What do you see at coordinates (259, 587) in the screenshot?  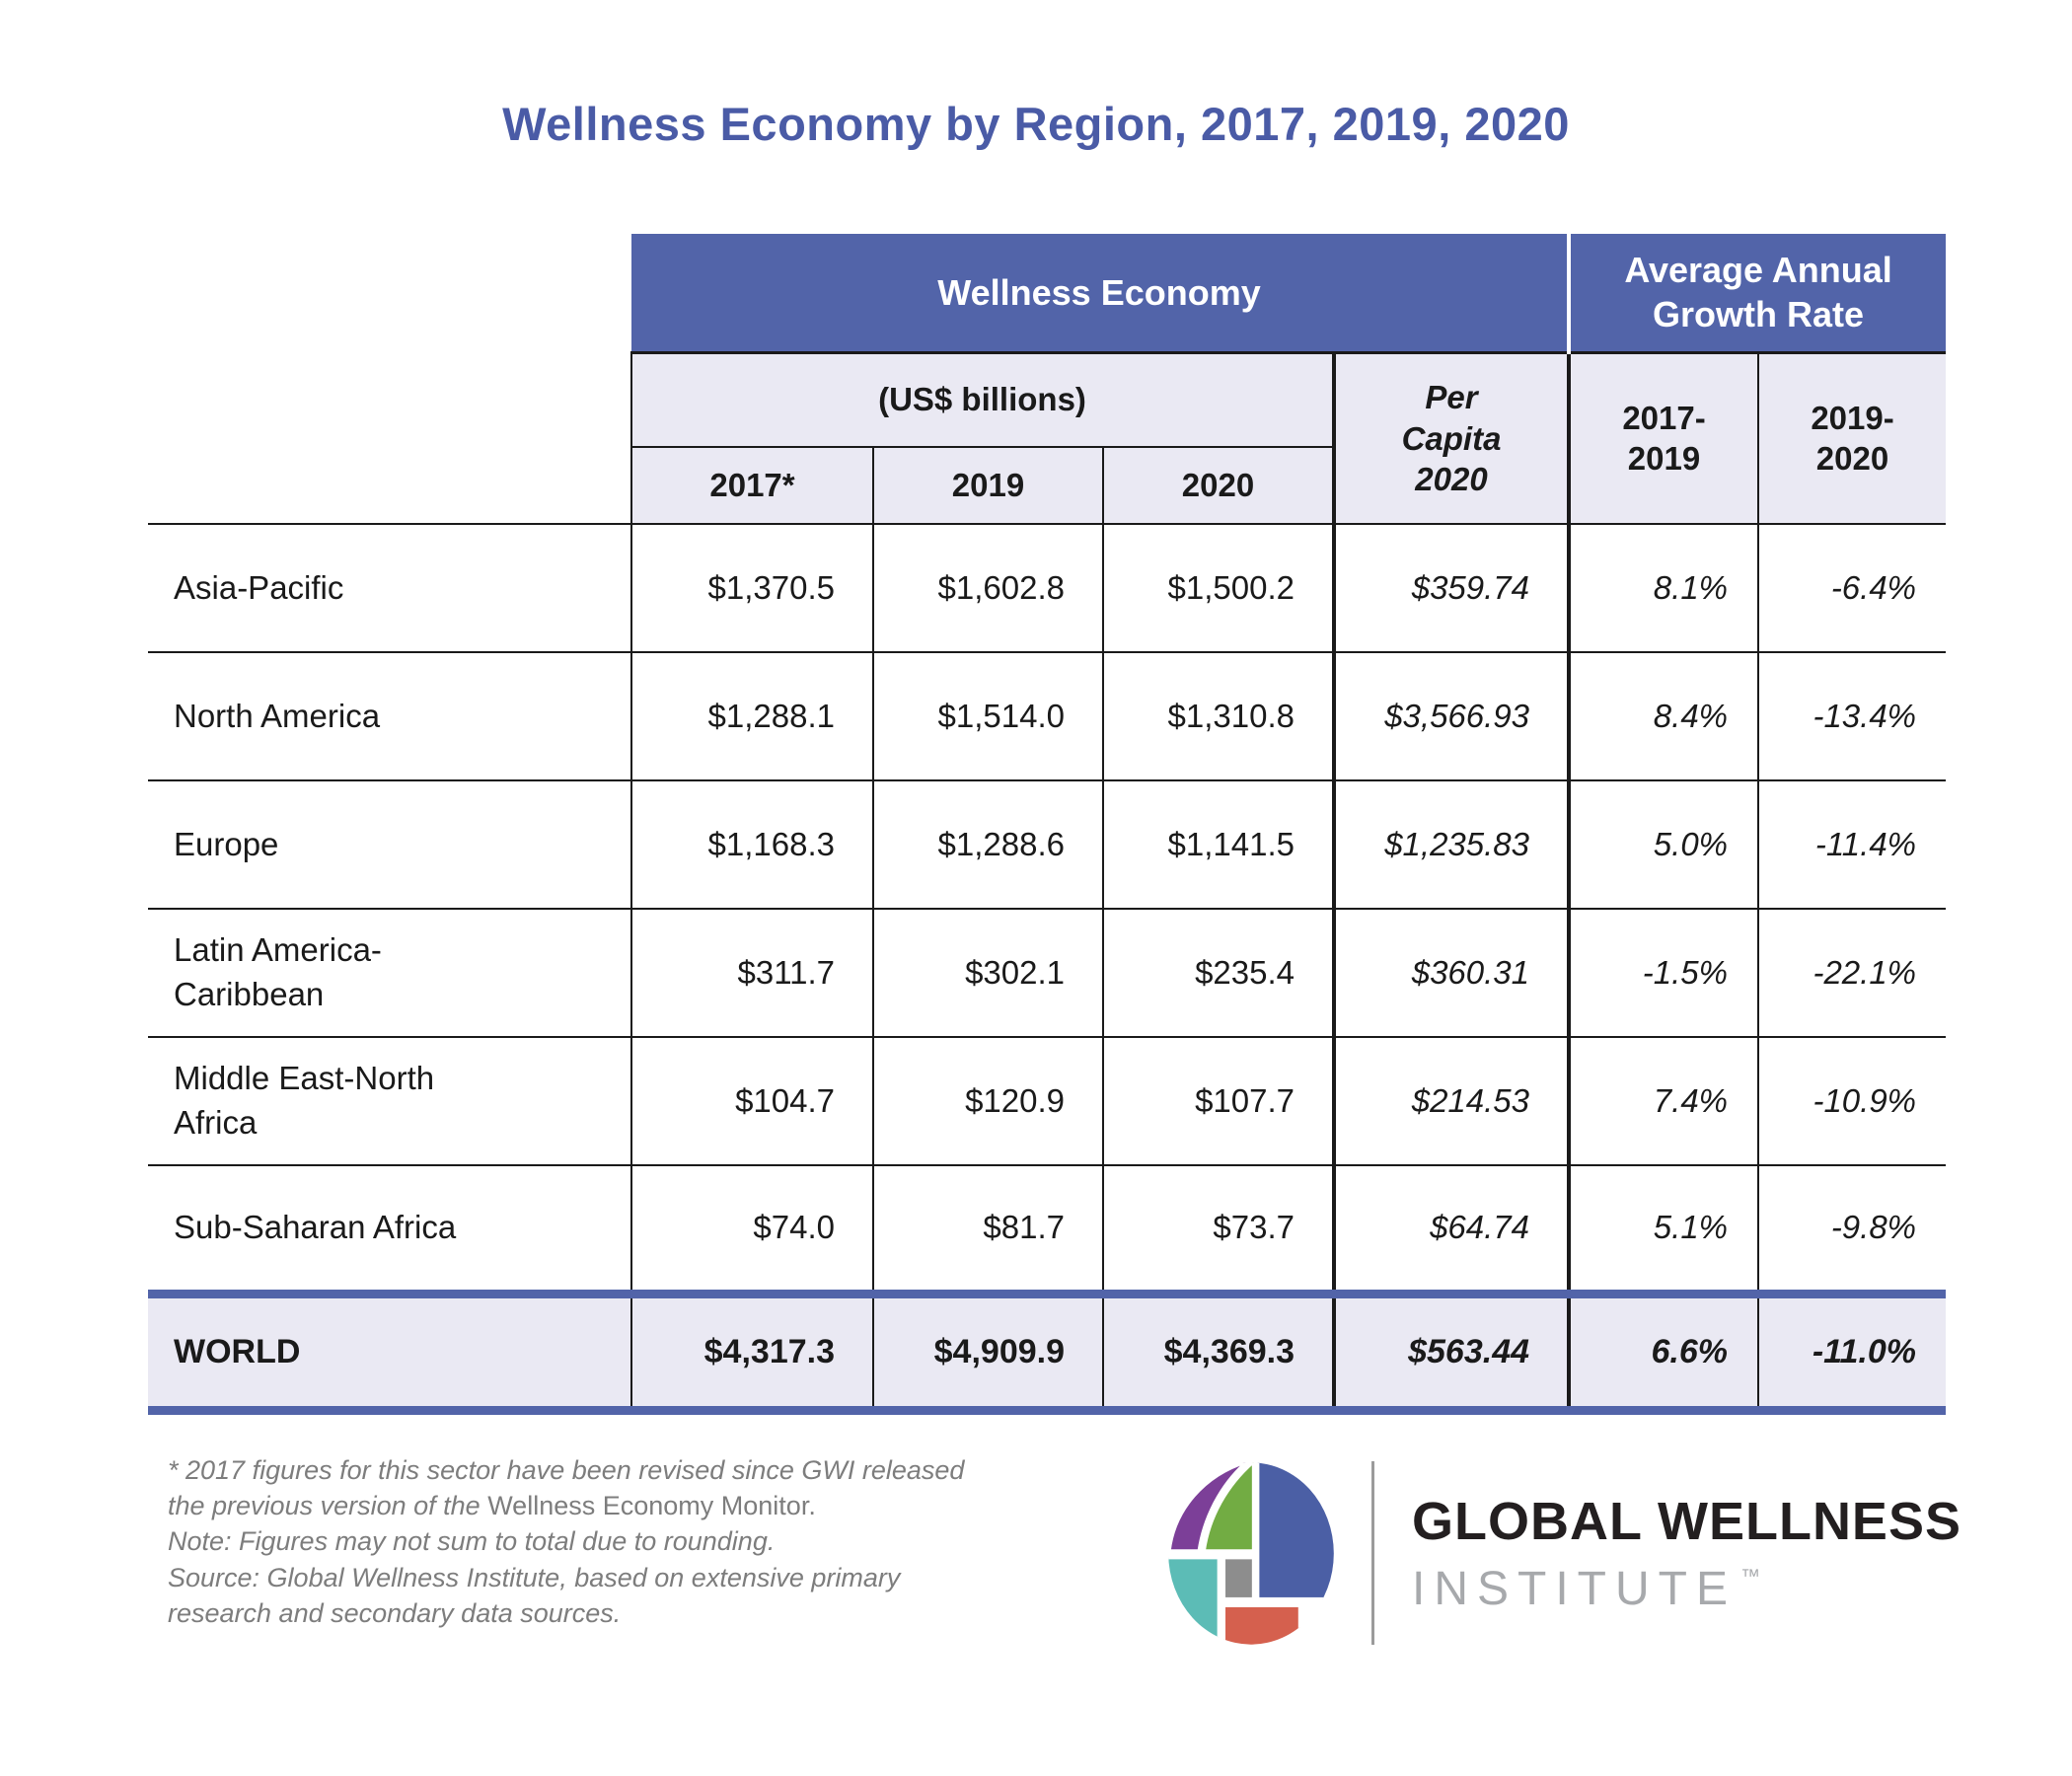 I see `region-text: Asia-Pacific` at bounding box center [259, 587].